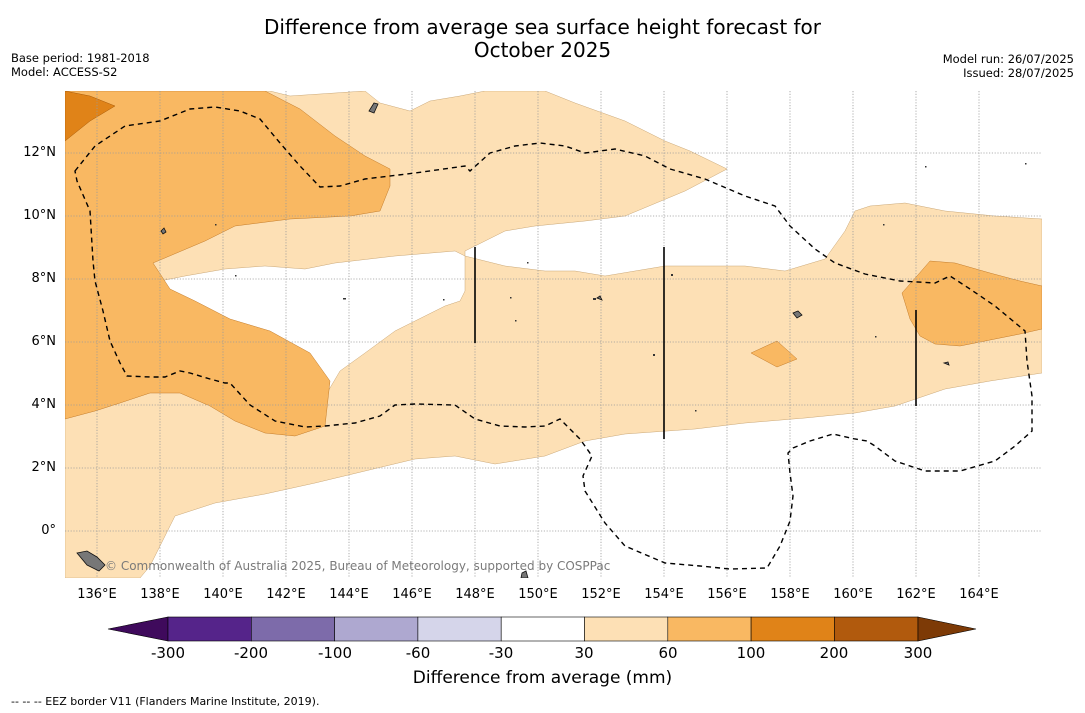 The width and height of the screenshot is (1085, 713). Describe the element at coordinates (39, 152) in the screenshot. I see `lat-label-12n: 12°N` at that location.